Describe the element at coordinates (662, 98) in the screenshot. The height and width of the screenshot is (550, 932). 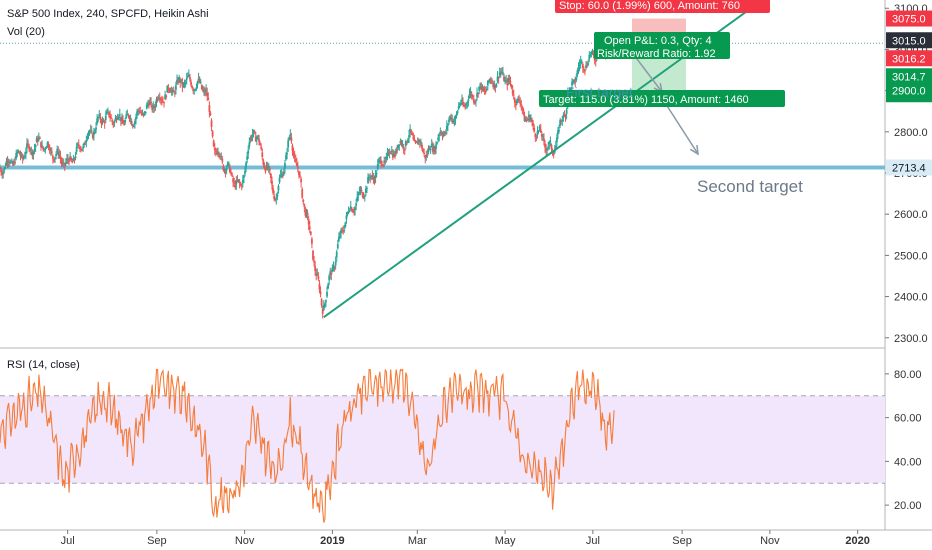
I see `target-label: Target: 115.0 (3.81%) 1150, Amount: 1460` at that location.